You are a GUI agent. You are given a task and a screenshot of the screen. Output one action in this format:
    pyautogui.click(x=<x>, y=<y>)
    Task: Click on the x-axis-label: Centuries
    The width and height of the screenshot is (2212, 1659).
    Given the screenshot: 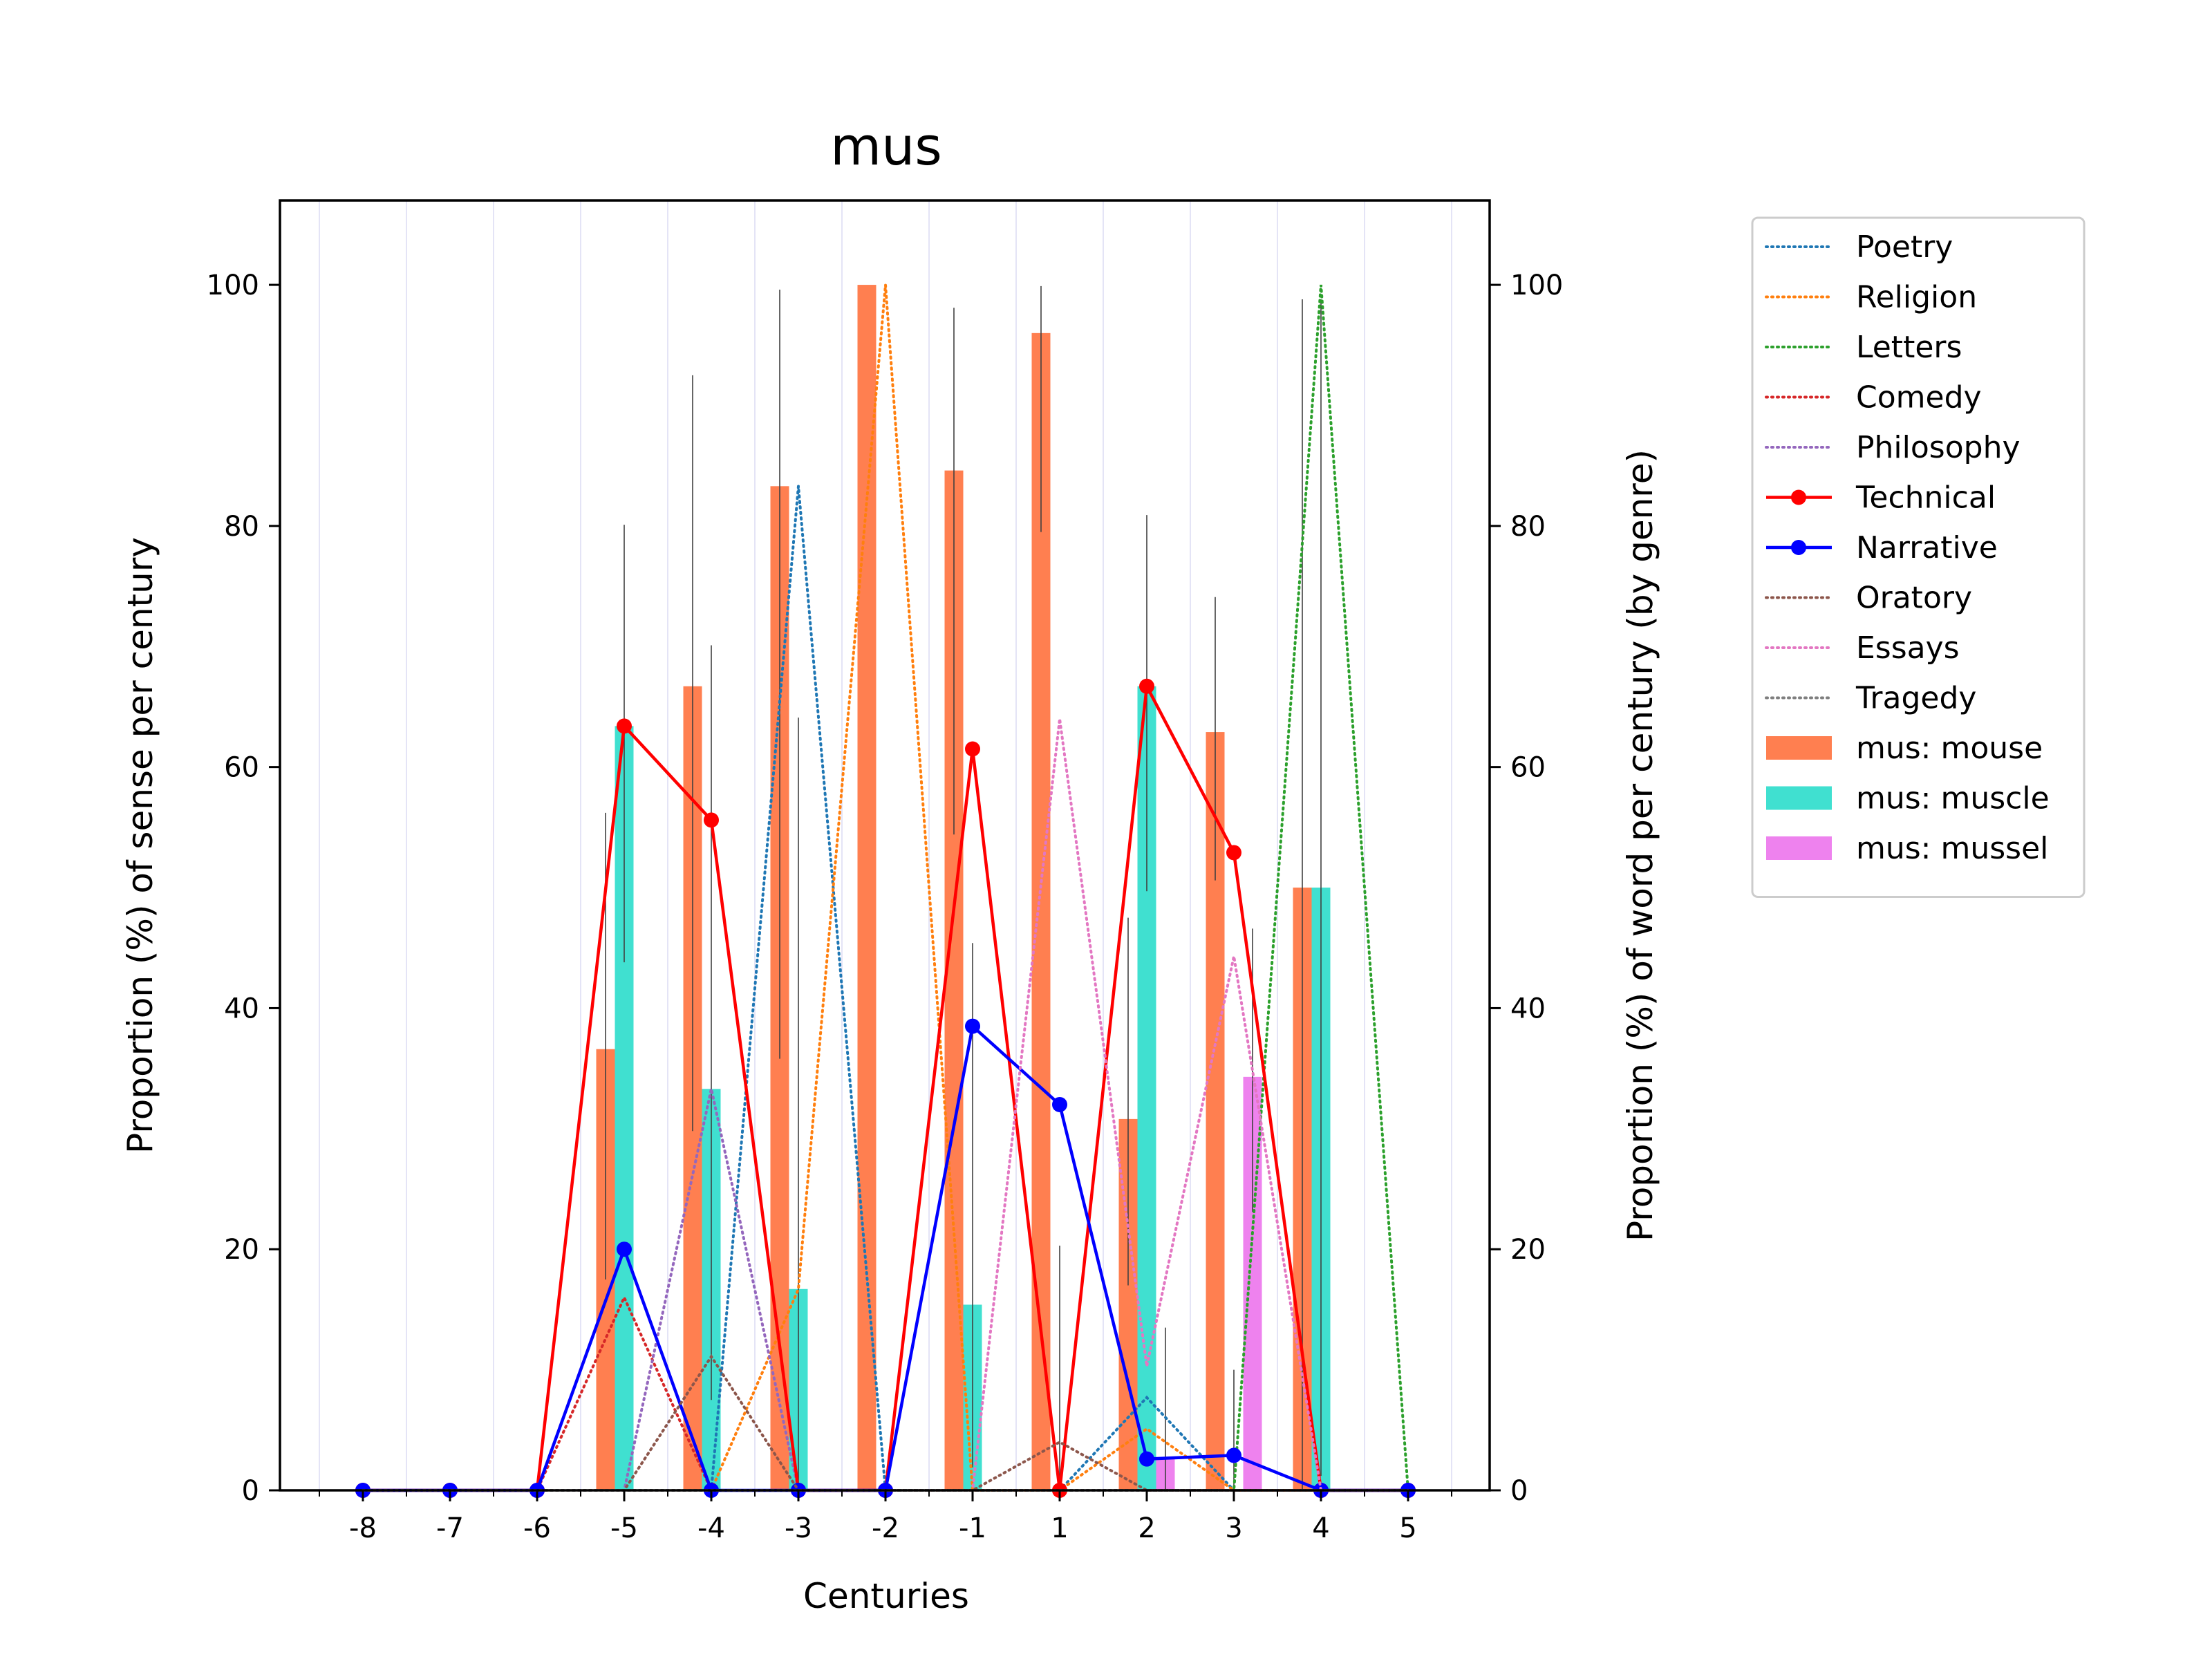 What is the action you would take?
    pyautogui.click(x=886, y=1596)
    